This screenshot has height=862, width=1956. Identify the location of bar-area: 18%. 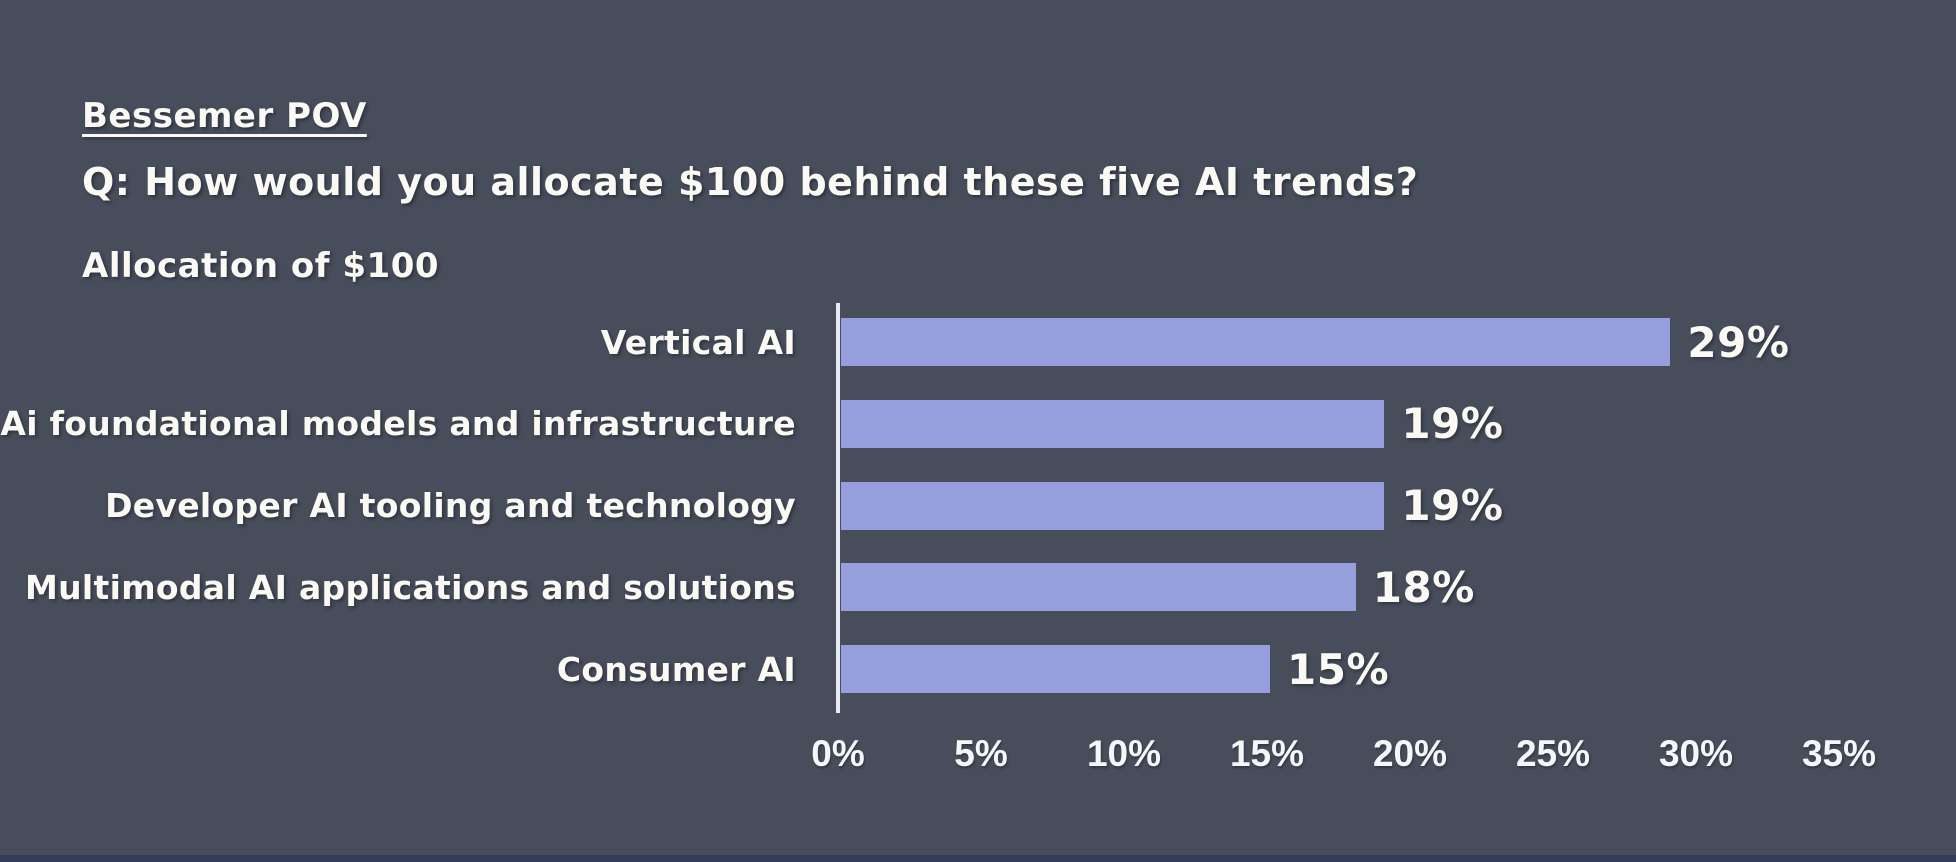
(1158, 587).